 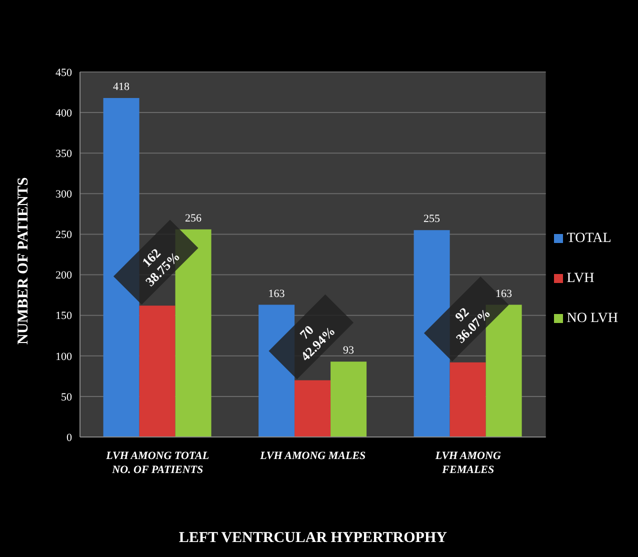 What do you see at coordinates (64, 316) in the screenshot?
I see `y-tick-label: 150` at bounding box center [64, 316].